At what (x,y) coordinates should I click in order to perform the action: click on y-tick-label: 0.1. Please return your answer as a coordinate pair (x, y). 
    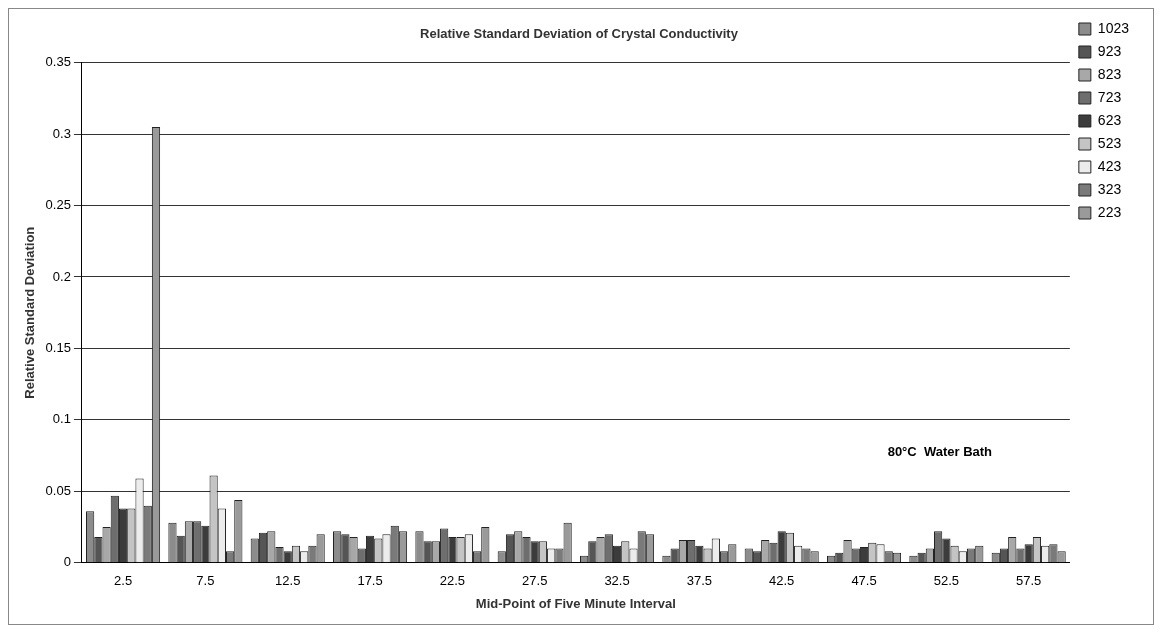
    Looking at the image, I should click on (61, 419).